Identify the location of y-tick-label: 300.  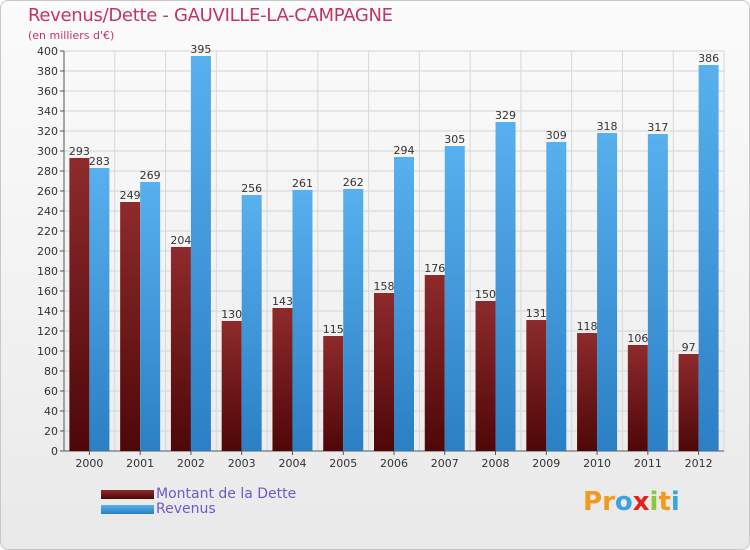
(47, 151).